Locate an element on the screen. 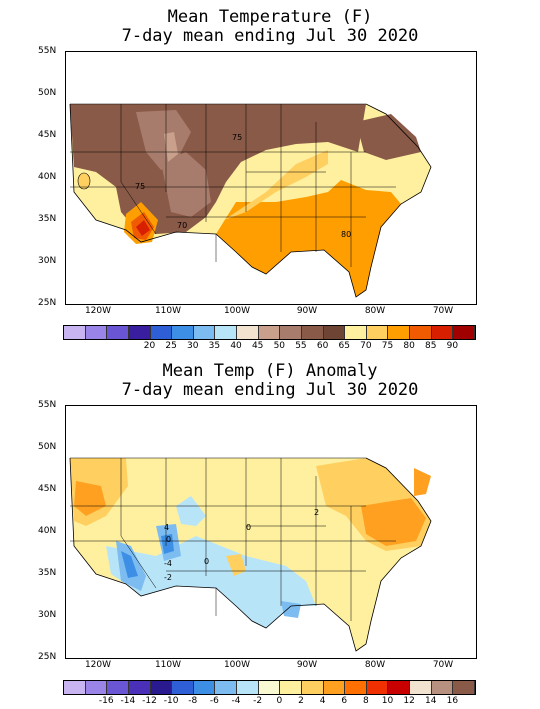 Image resolution: width=540 pixels, height=709 pixels. legend-label: 14 is located at coordinates (431, 701).